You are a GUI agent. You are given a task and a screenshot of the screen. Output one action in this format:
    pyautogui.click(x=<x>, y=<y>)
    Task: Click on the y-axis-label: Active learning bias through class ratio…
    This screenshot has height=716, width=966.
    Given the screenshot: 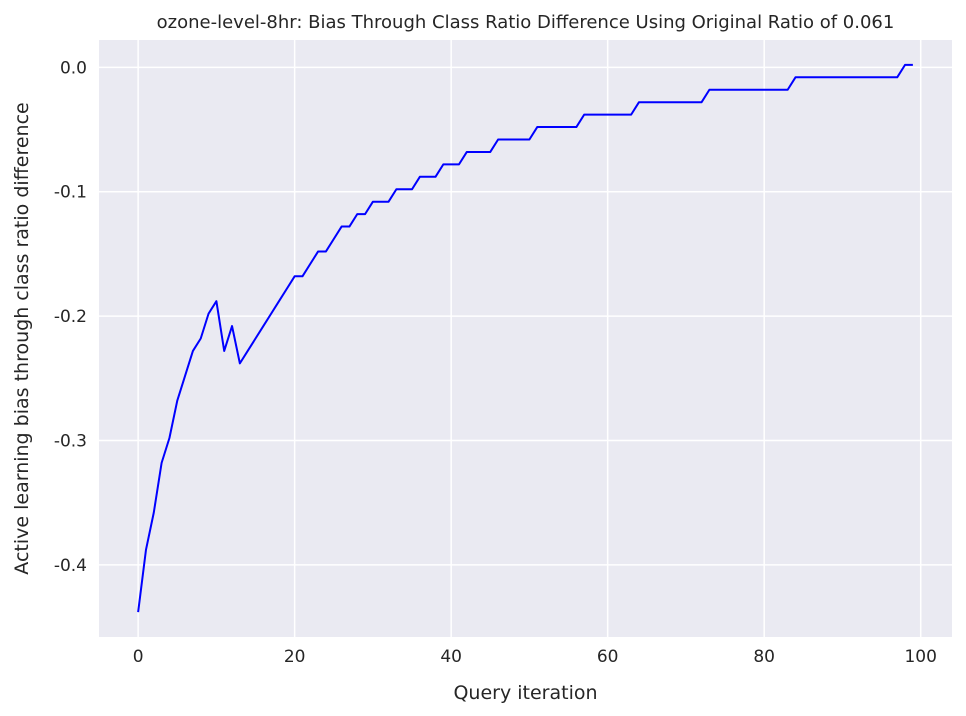 What is the action you would take?
    pyautogui.click(x=22, y=338)
    